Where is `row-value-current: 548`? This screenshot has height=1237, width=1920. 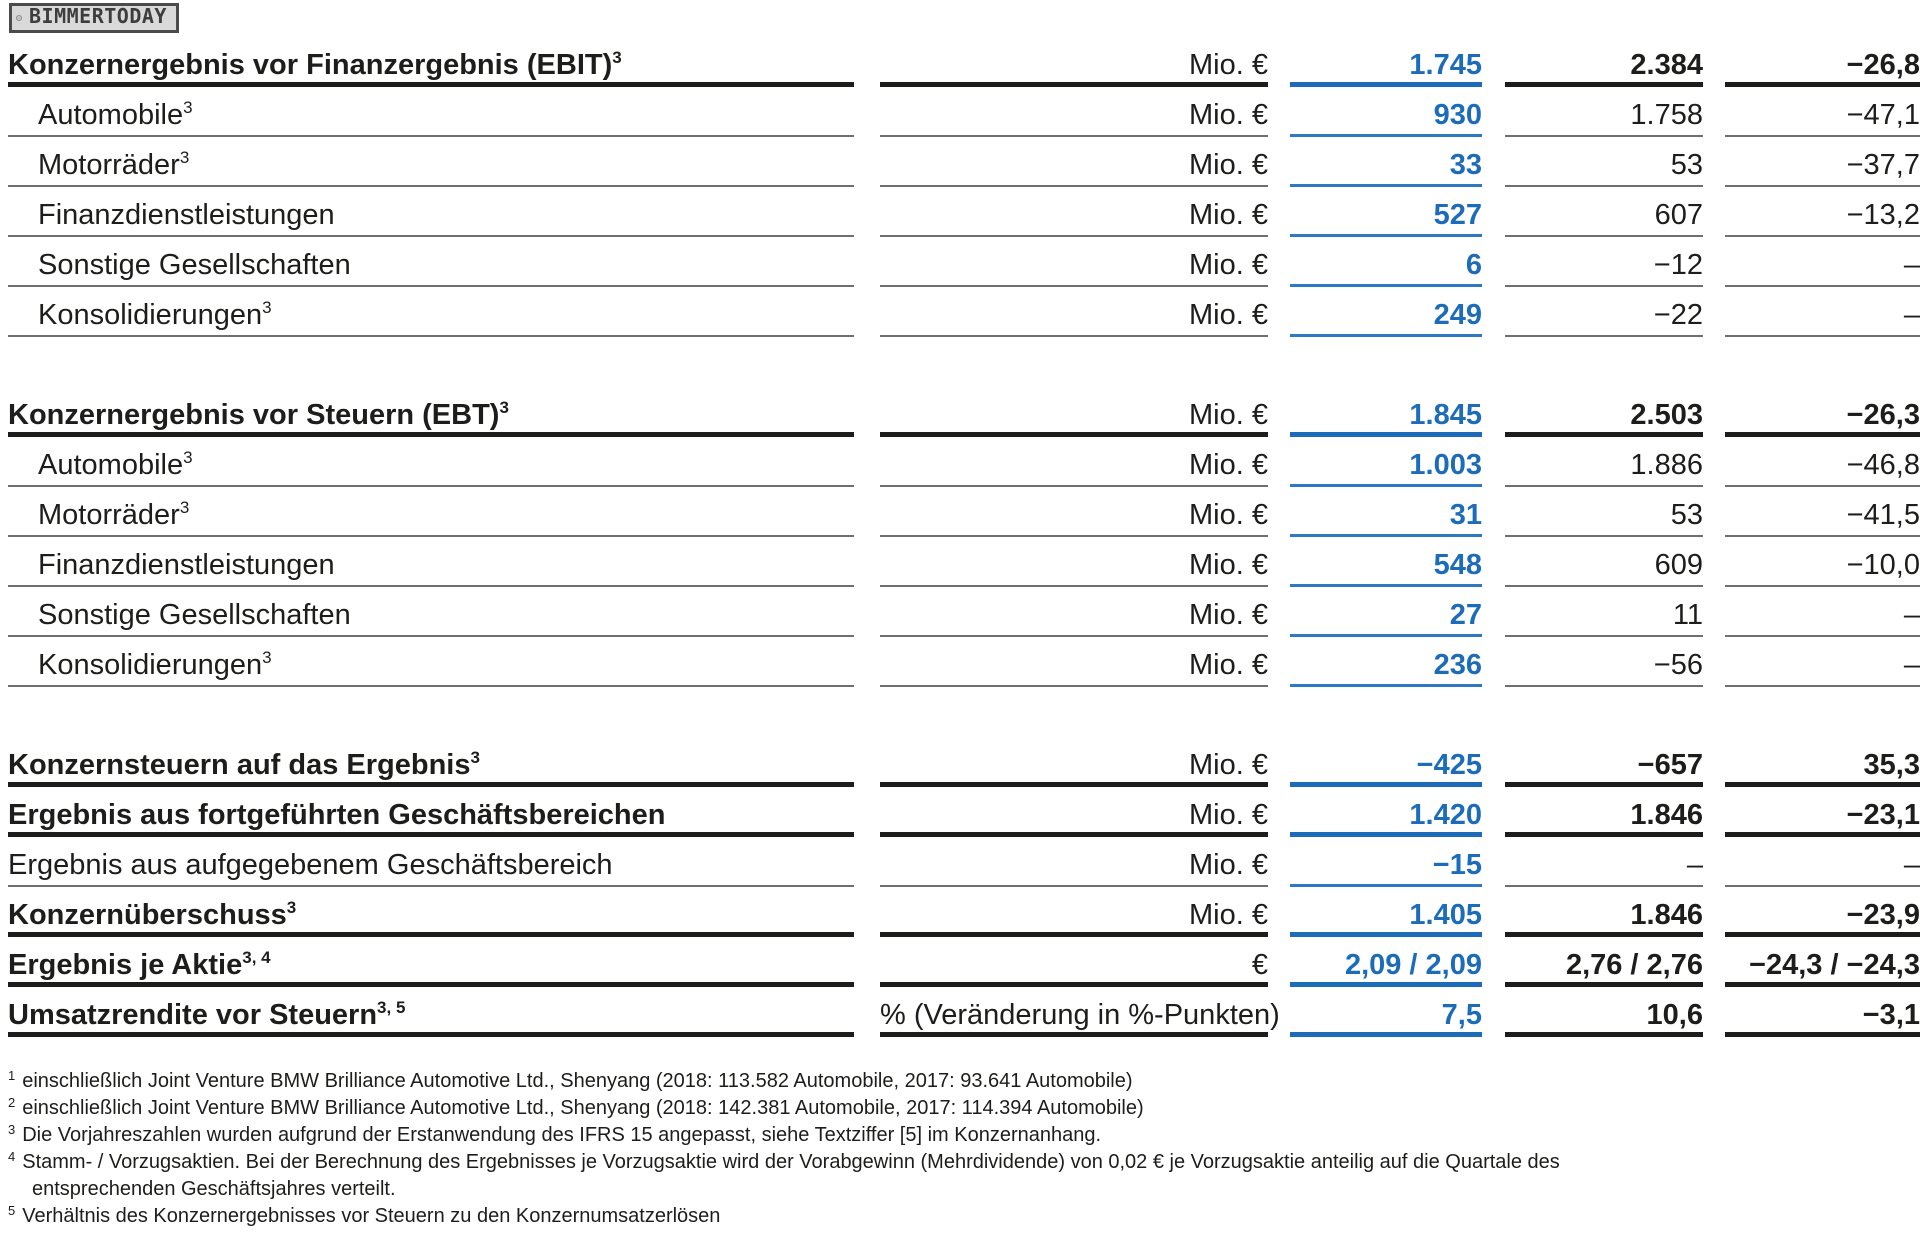
row-value-current: 548 is located at coordinates (1386, 562).